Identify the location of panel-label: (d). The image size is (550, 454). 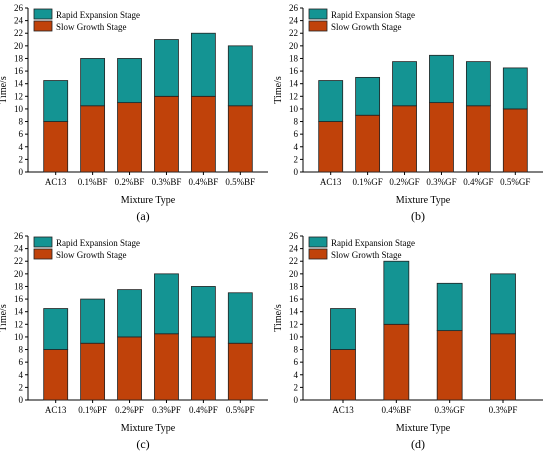
(418, 444).